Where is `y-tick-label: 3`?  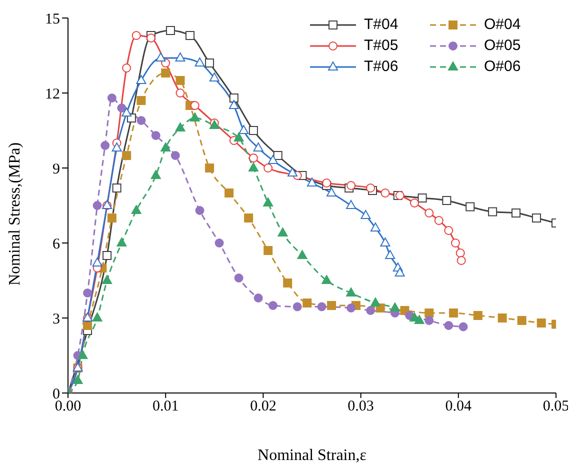 y-tick-label: 3 is located at coordinates (56, 319).